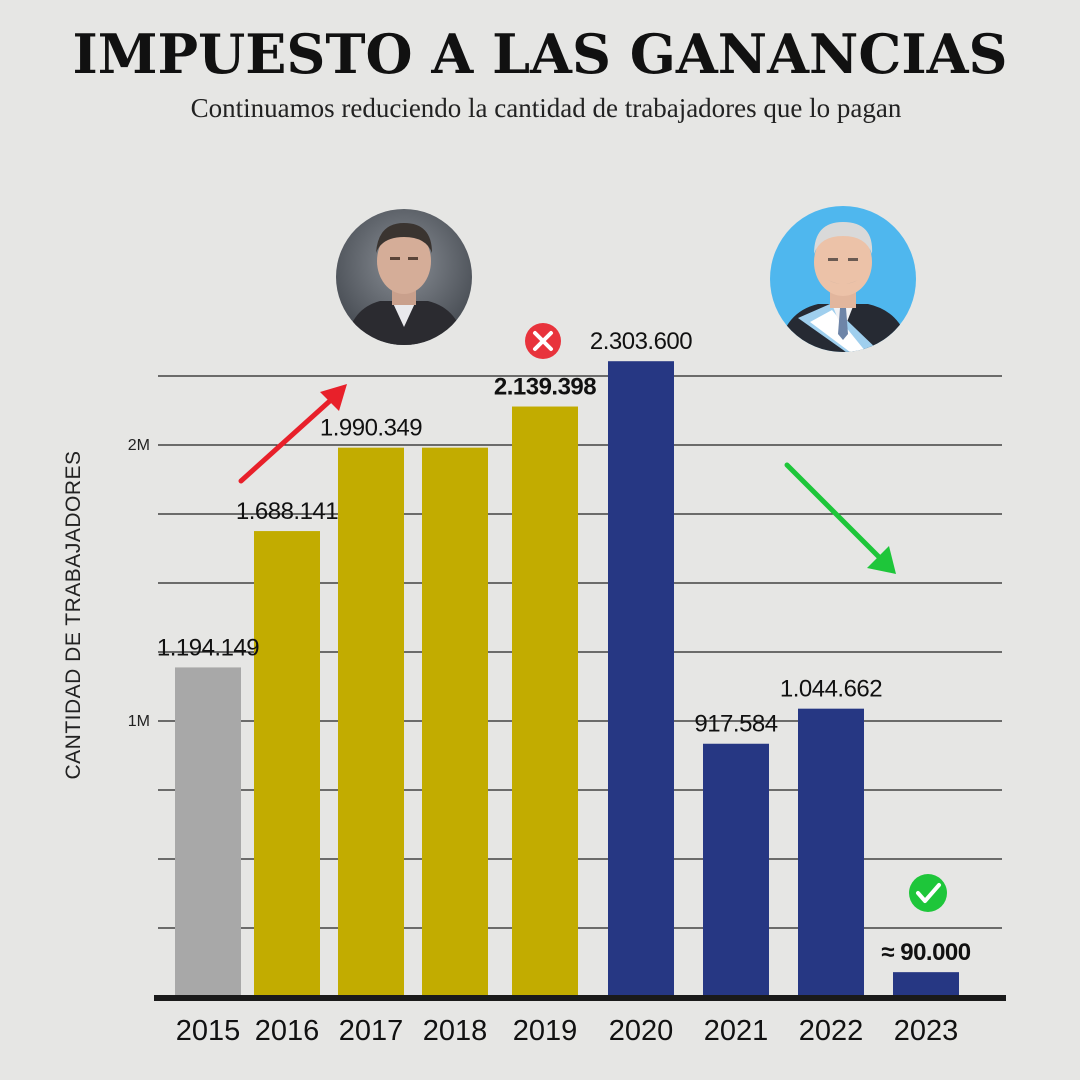 This screenshot has height=1080, width=1080. I want to click on data-label: ≈ 90.000, so click(925, 952).